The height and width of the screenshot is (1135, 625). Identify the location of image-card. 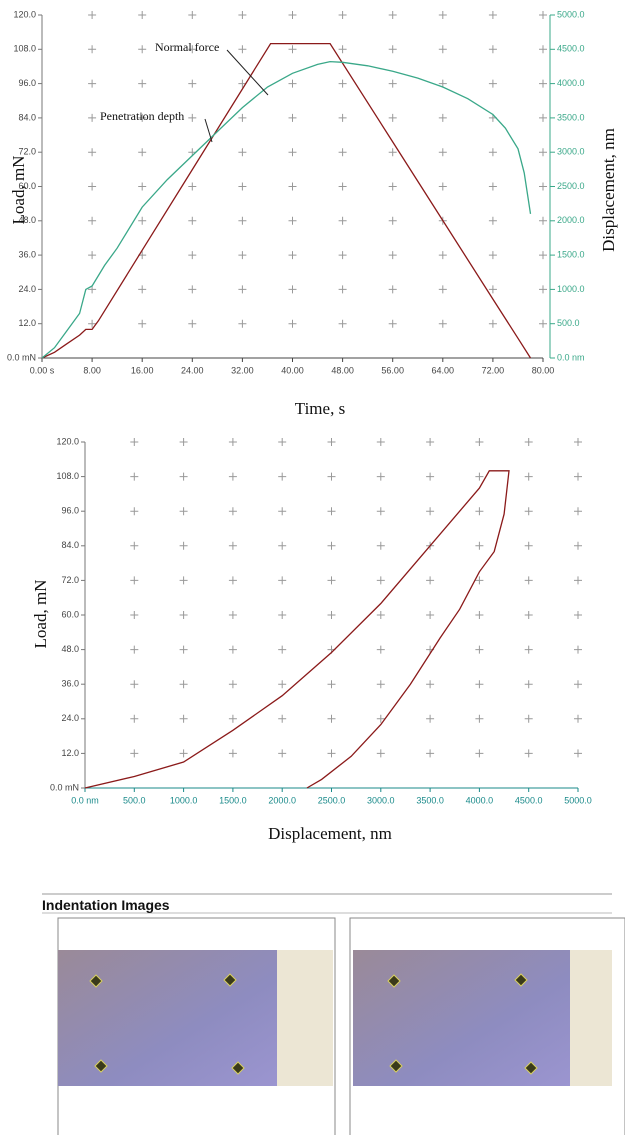
(487, 1026).